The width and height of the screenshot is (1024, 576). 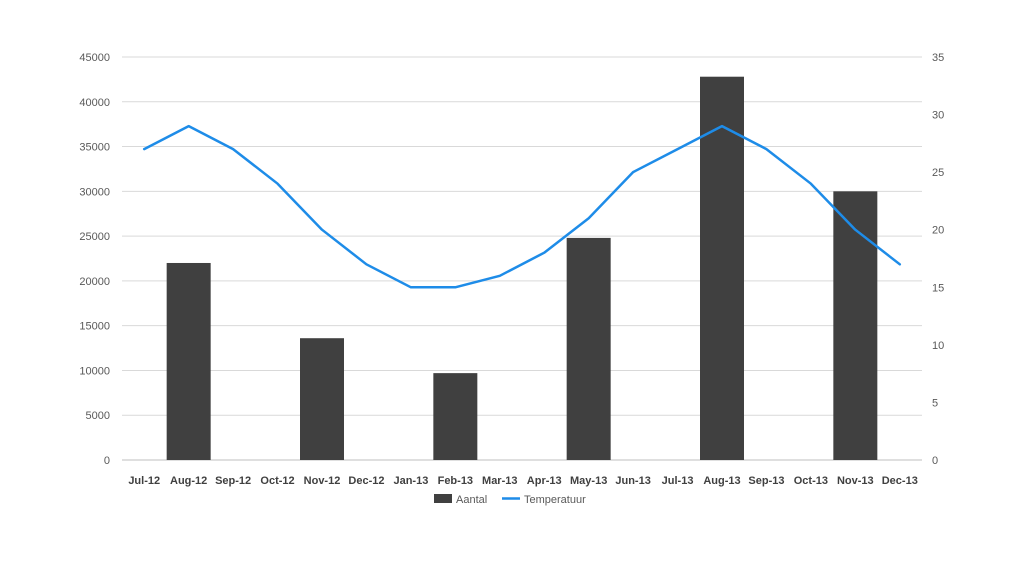 What do you see at coordinates (277, 481) in the screenshot?
I see `x-axis-tick-label: Oct-12` at bounding box center [277, 481].